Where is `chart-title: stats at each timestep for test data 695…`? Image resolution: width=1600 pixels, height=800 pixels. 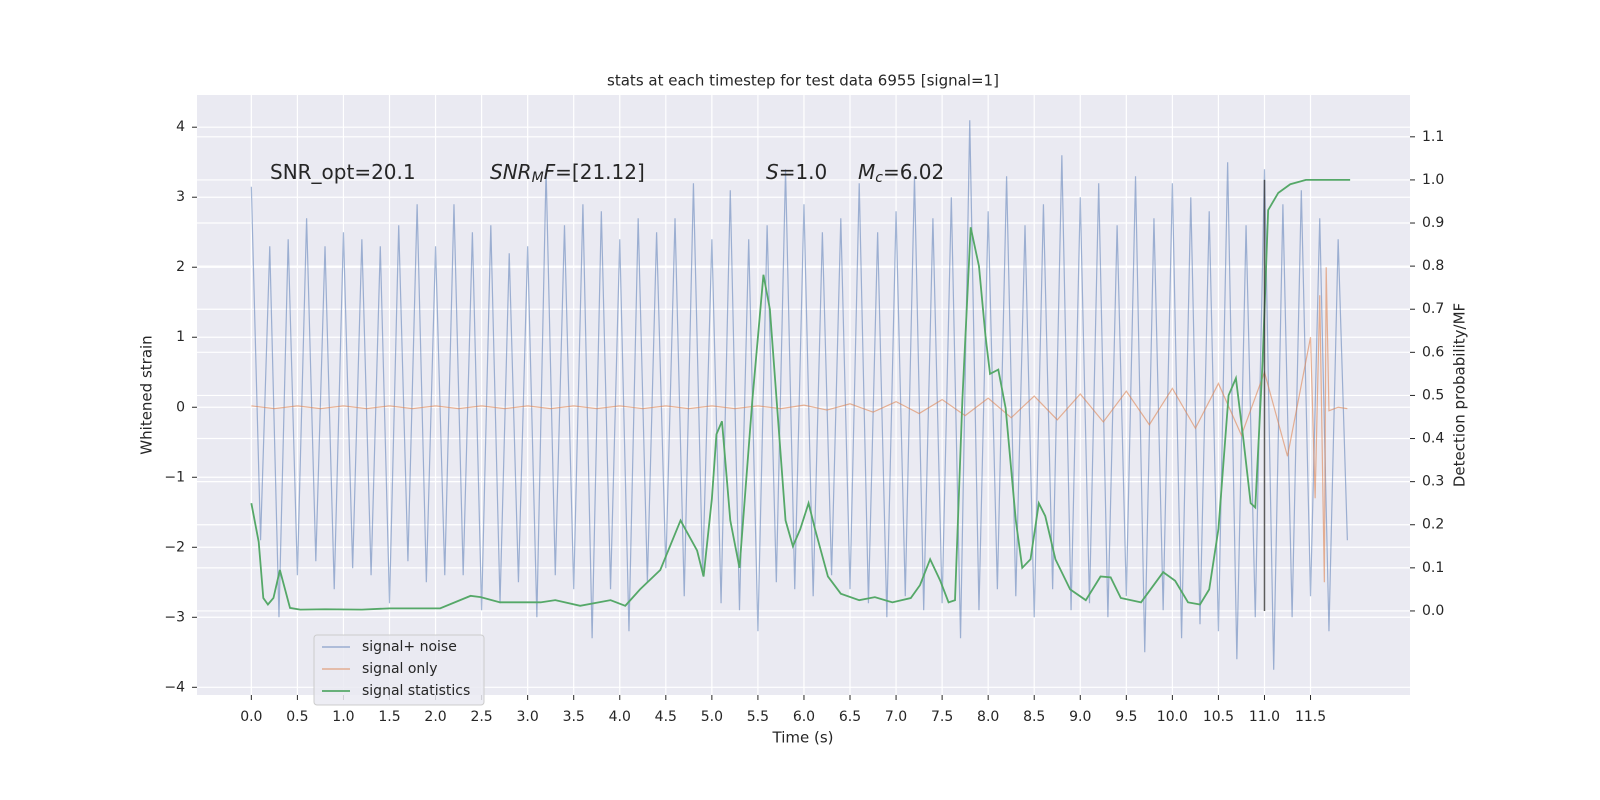 chart-title: stats at each timestep for test data 695… is located at coordinates (803, 81).